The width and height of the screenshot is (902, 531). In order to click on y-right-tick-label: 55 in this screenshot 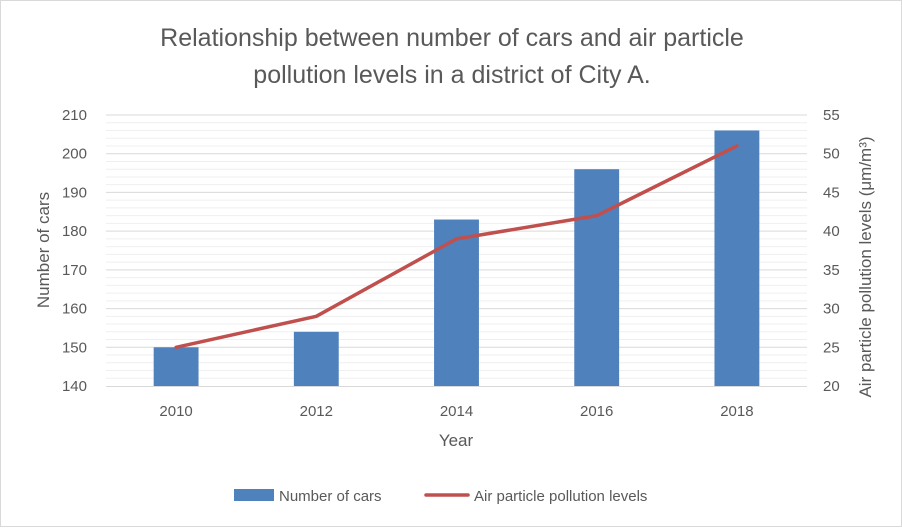, I will do `click(831, 115)`.